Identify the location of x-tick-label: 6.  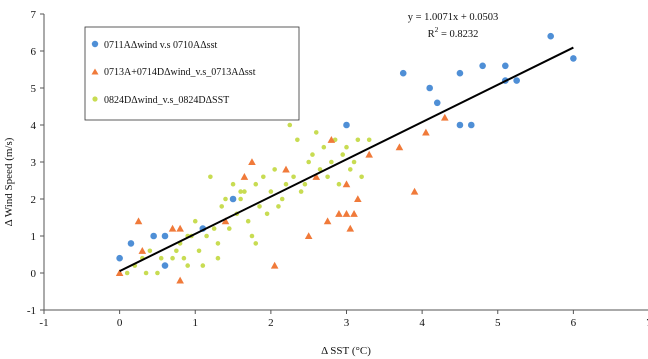
(574, 323).